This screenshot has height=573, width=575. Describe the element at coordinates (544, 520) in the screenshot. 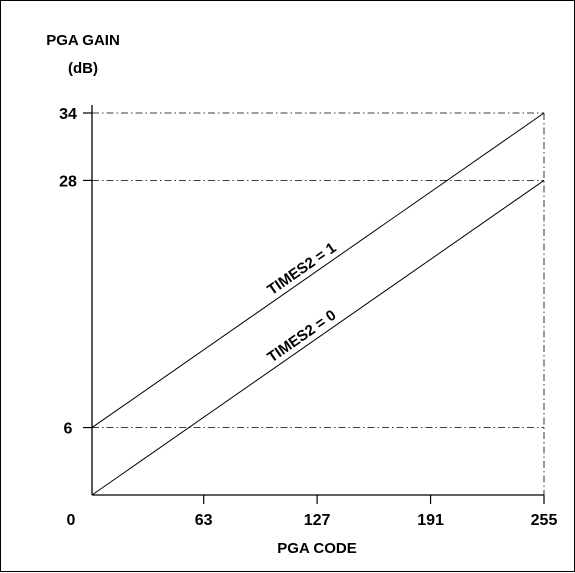

I see `x-tick-label-255: 255` at that location.